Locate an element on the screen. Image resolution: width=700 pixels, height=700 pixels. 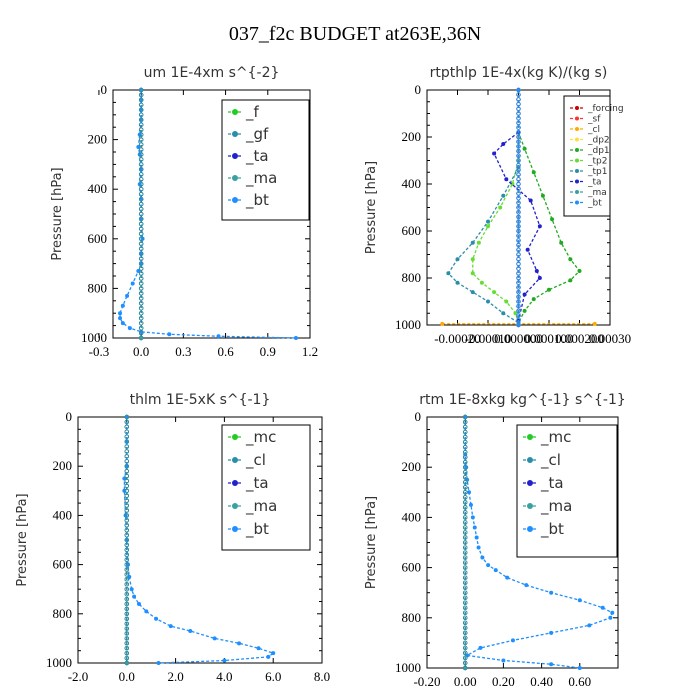
x-tick-label: 4.0 is located at coordinates (224, 676).